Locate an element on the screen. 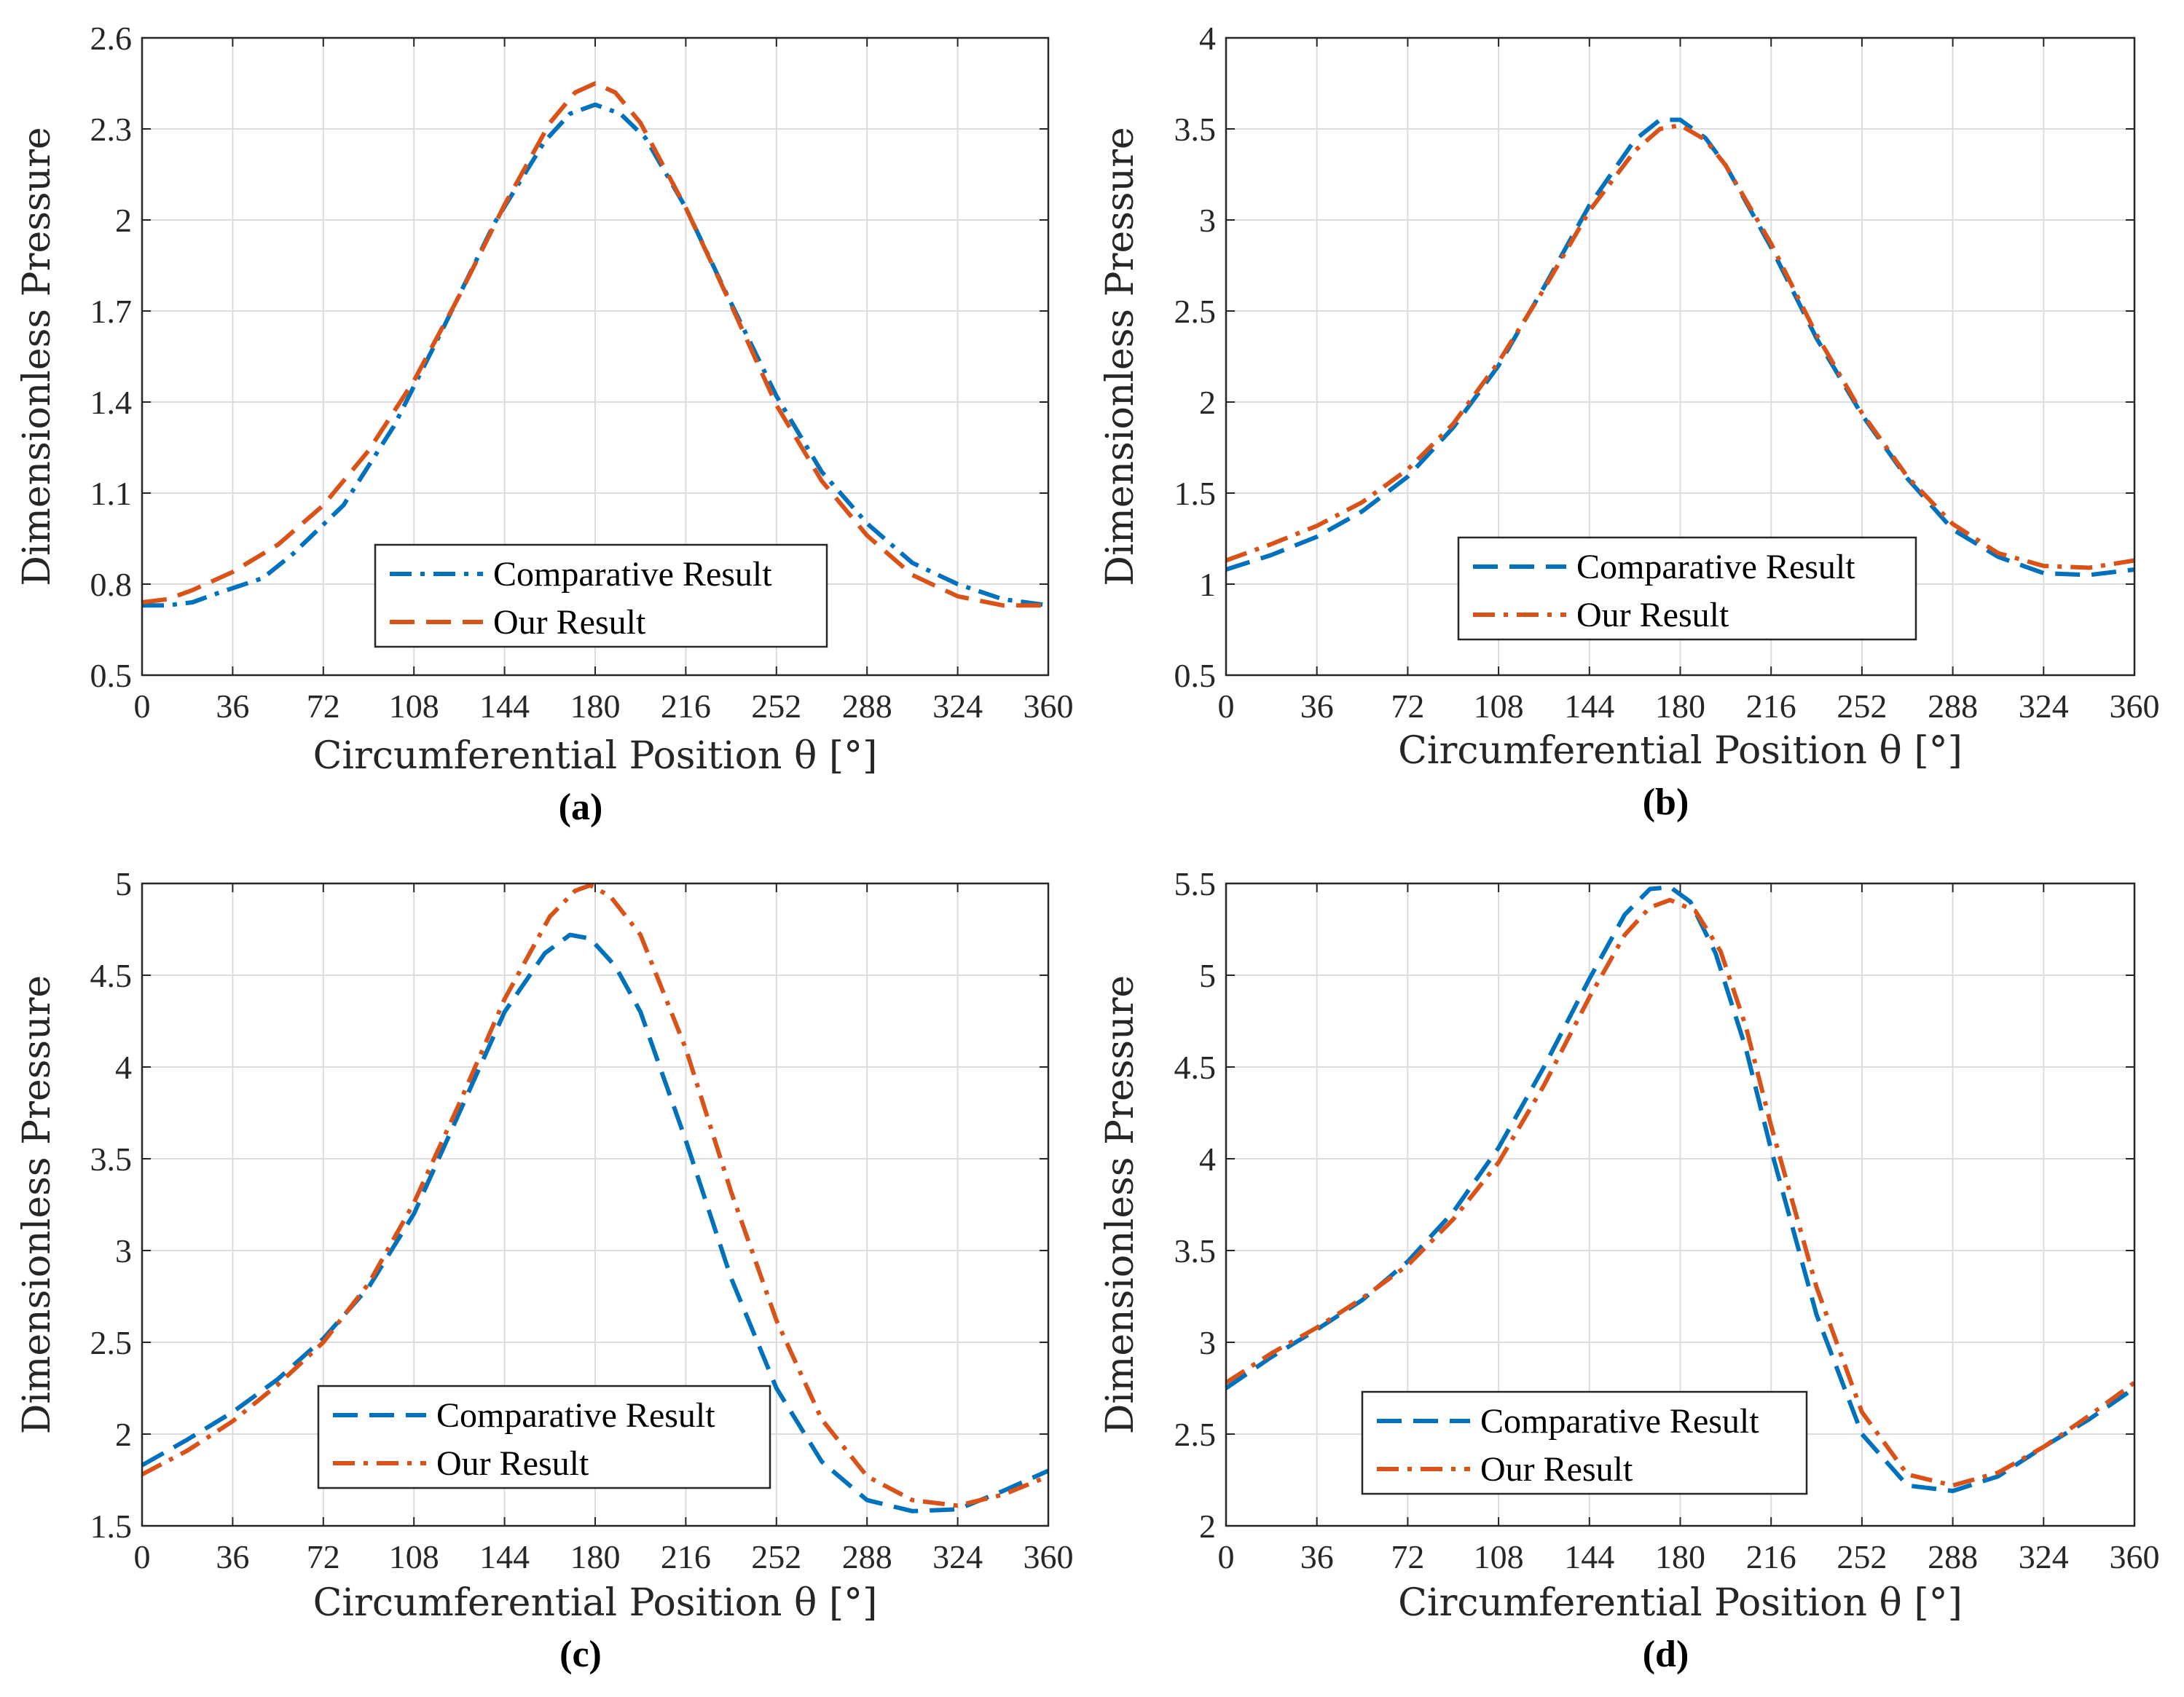 The height and width of the screenshot is (1697, 2184). y-tick-label: 1.7 is located at coordinates (111, 311).